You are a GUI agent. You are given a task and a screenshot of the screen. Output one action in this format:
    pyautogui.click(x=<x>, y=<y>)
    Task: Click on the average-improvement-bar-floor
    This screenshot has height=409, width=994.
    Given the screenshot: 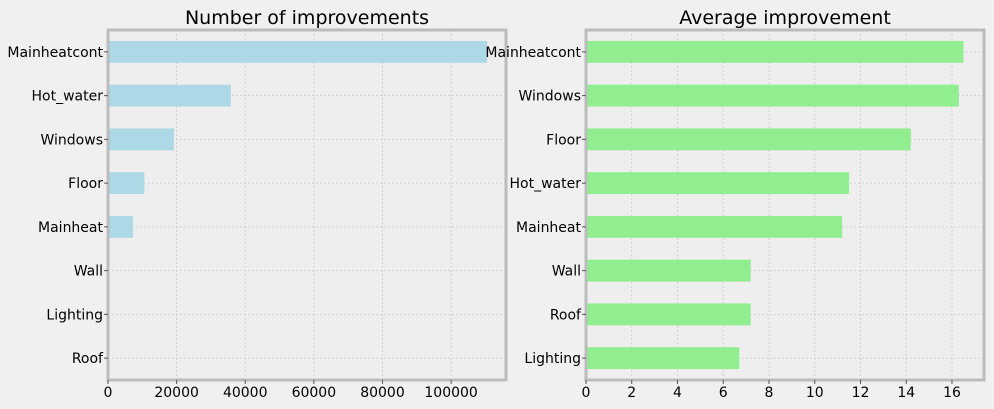 What is the action you would take?
    pyautogui.click(x=748, y=139)
    